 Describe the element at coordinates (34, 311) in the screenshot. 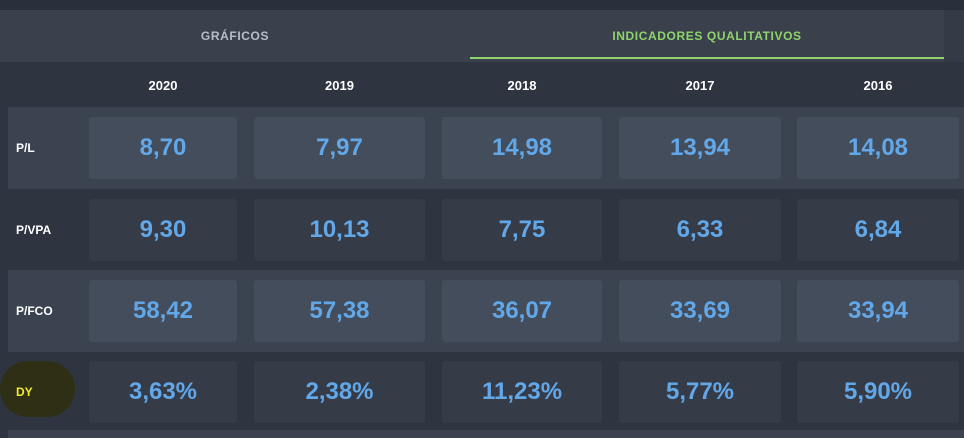

I see `indicator-label: P/FCO` at that location.